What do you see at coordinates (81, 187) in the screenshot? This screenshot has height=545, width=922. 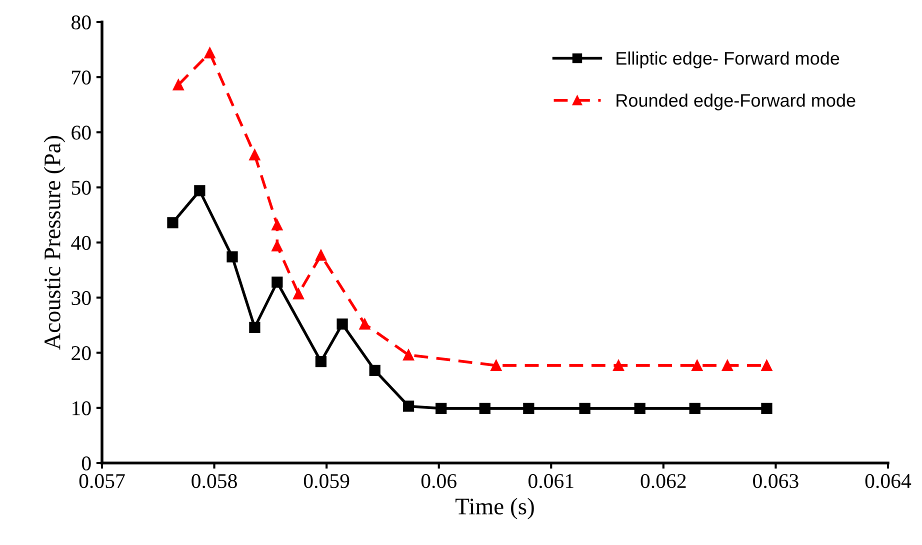 I see `y-tick-label: 50` at bounding box center [81, 187].